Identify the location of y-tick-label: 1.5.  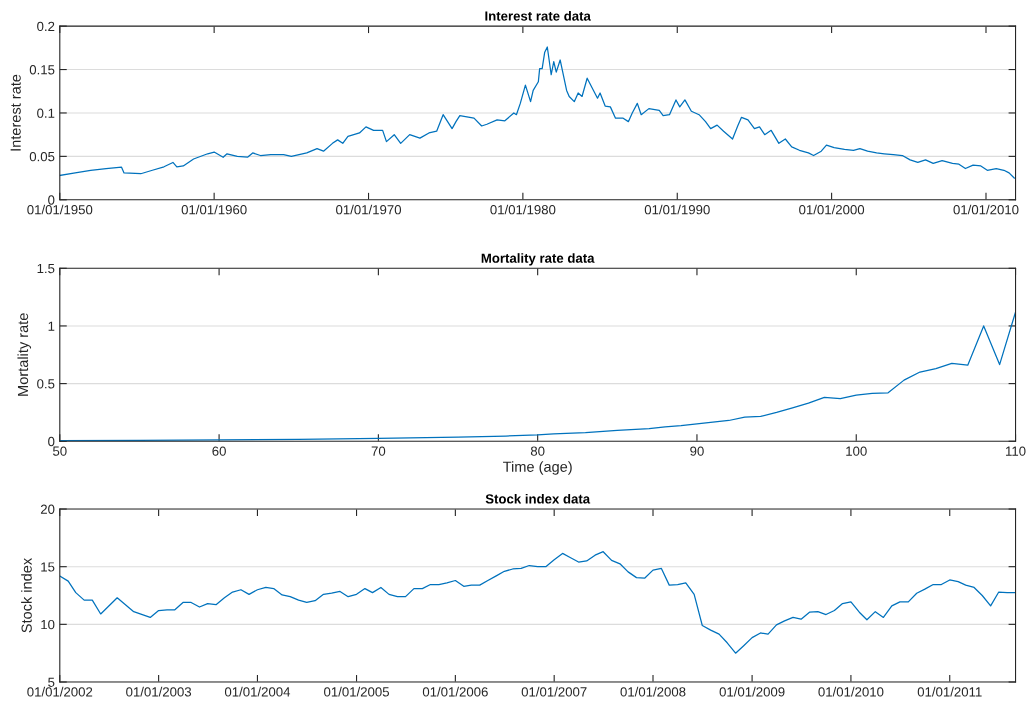
(46, 268).